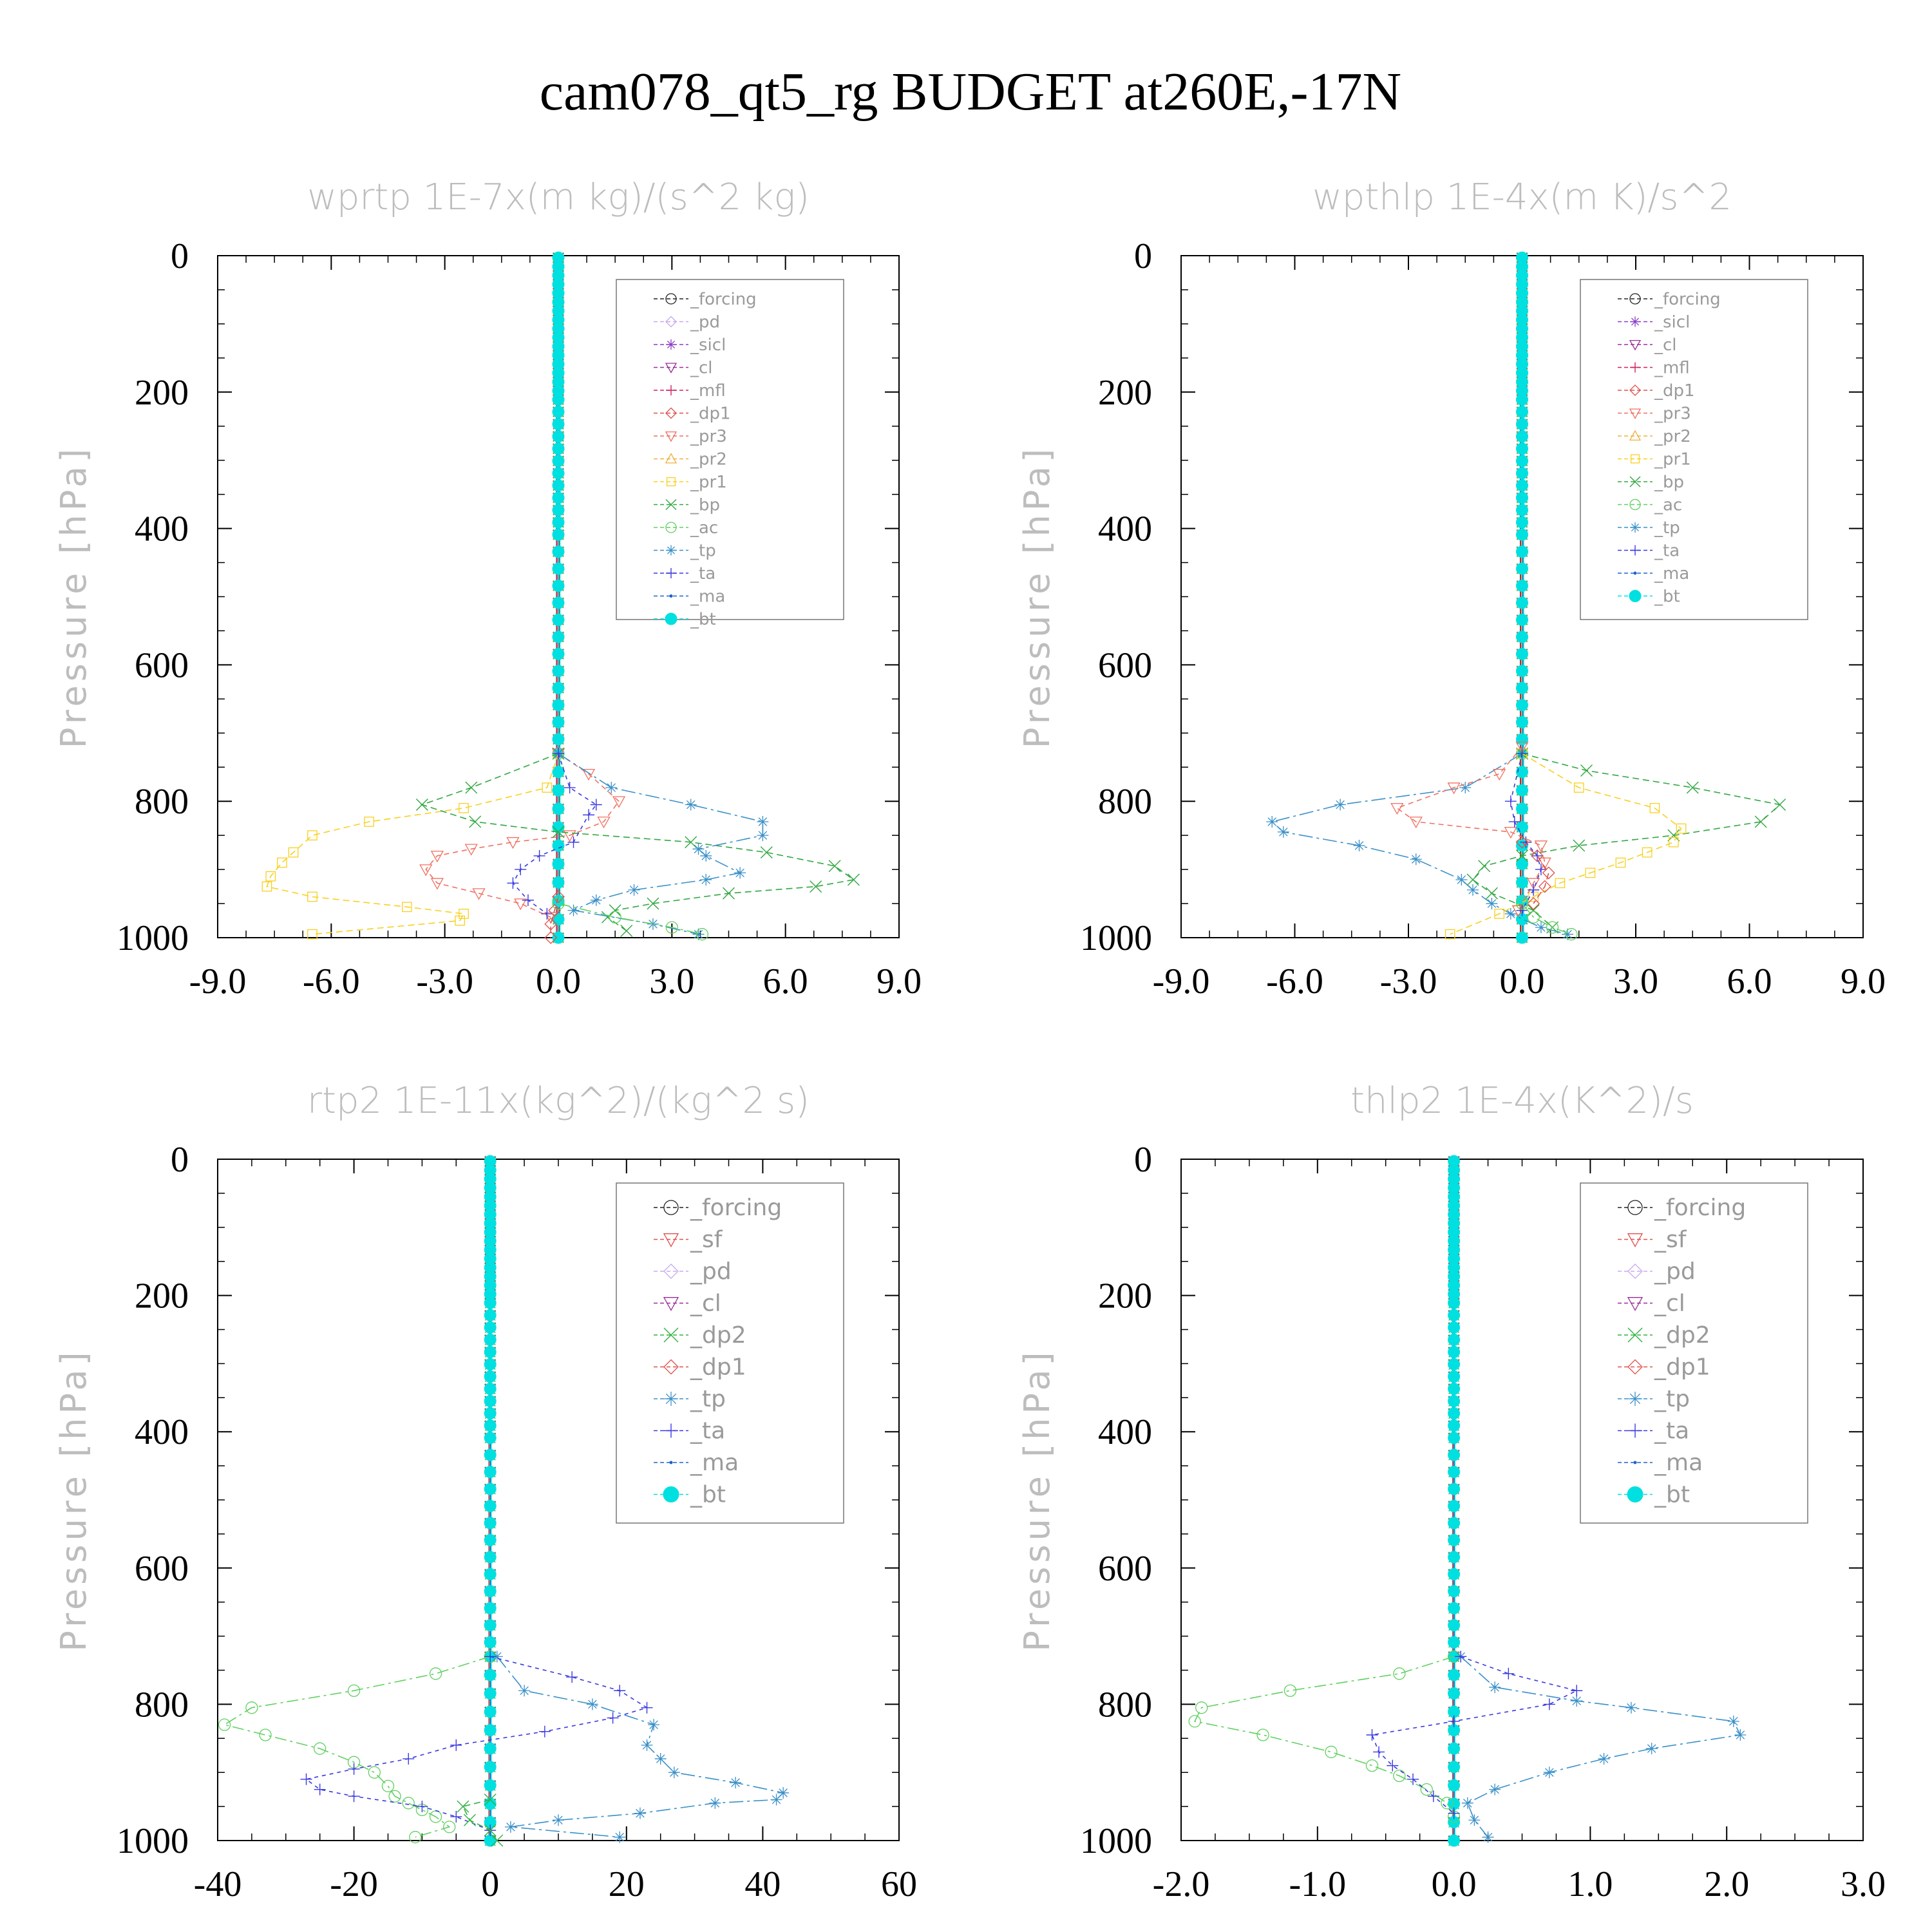 The height and width of the screenshot is (1932, 1932). Describe the element at coordinates (73, 596) in the screenshot. I see `y-axis-label: Pressure [hPa]` at that location.